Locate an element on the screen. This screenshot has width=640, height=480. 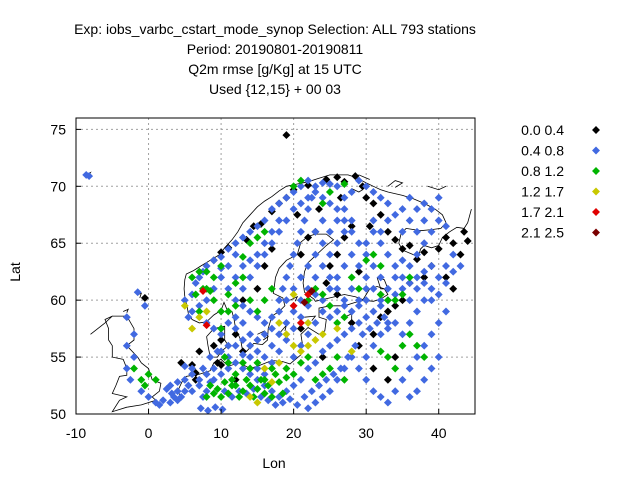
y-tick-label: 75 is located at coordinates (58, 129).